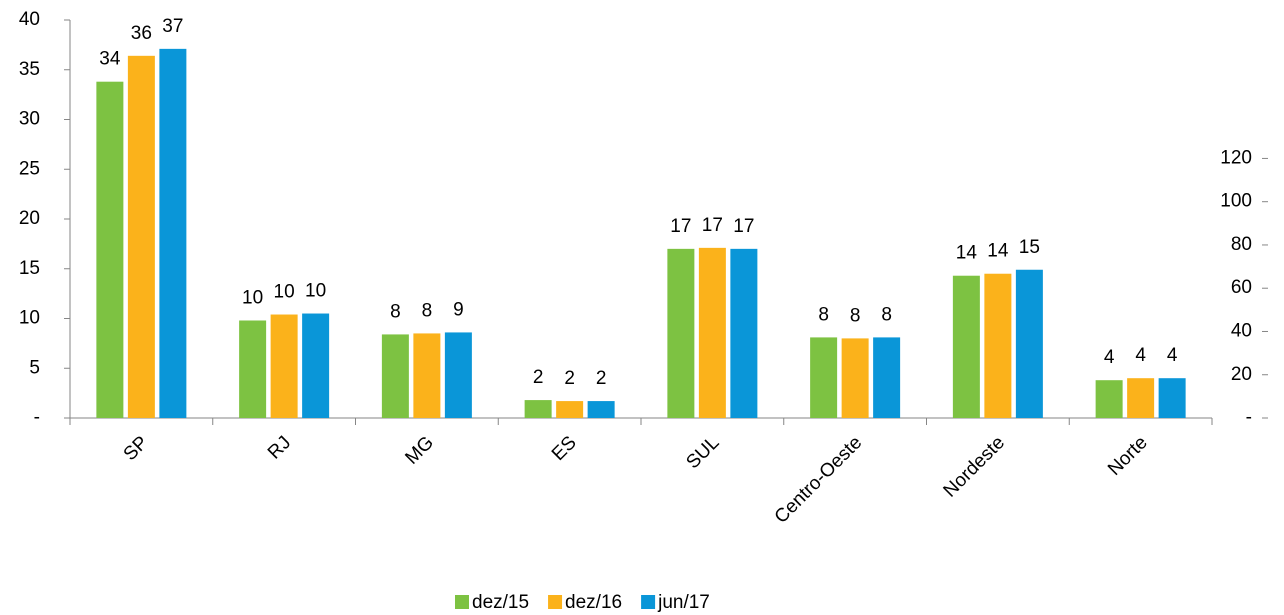  I want to click on value-label: 9, so click(458, 309).